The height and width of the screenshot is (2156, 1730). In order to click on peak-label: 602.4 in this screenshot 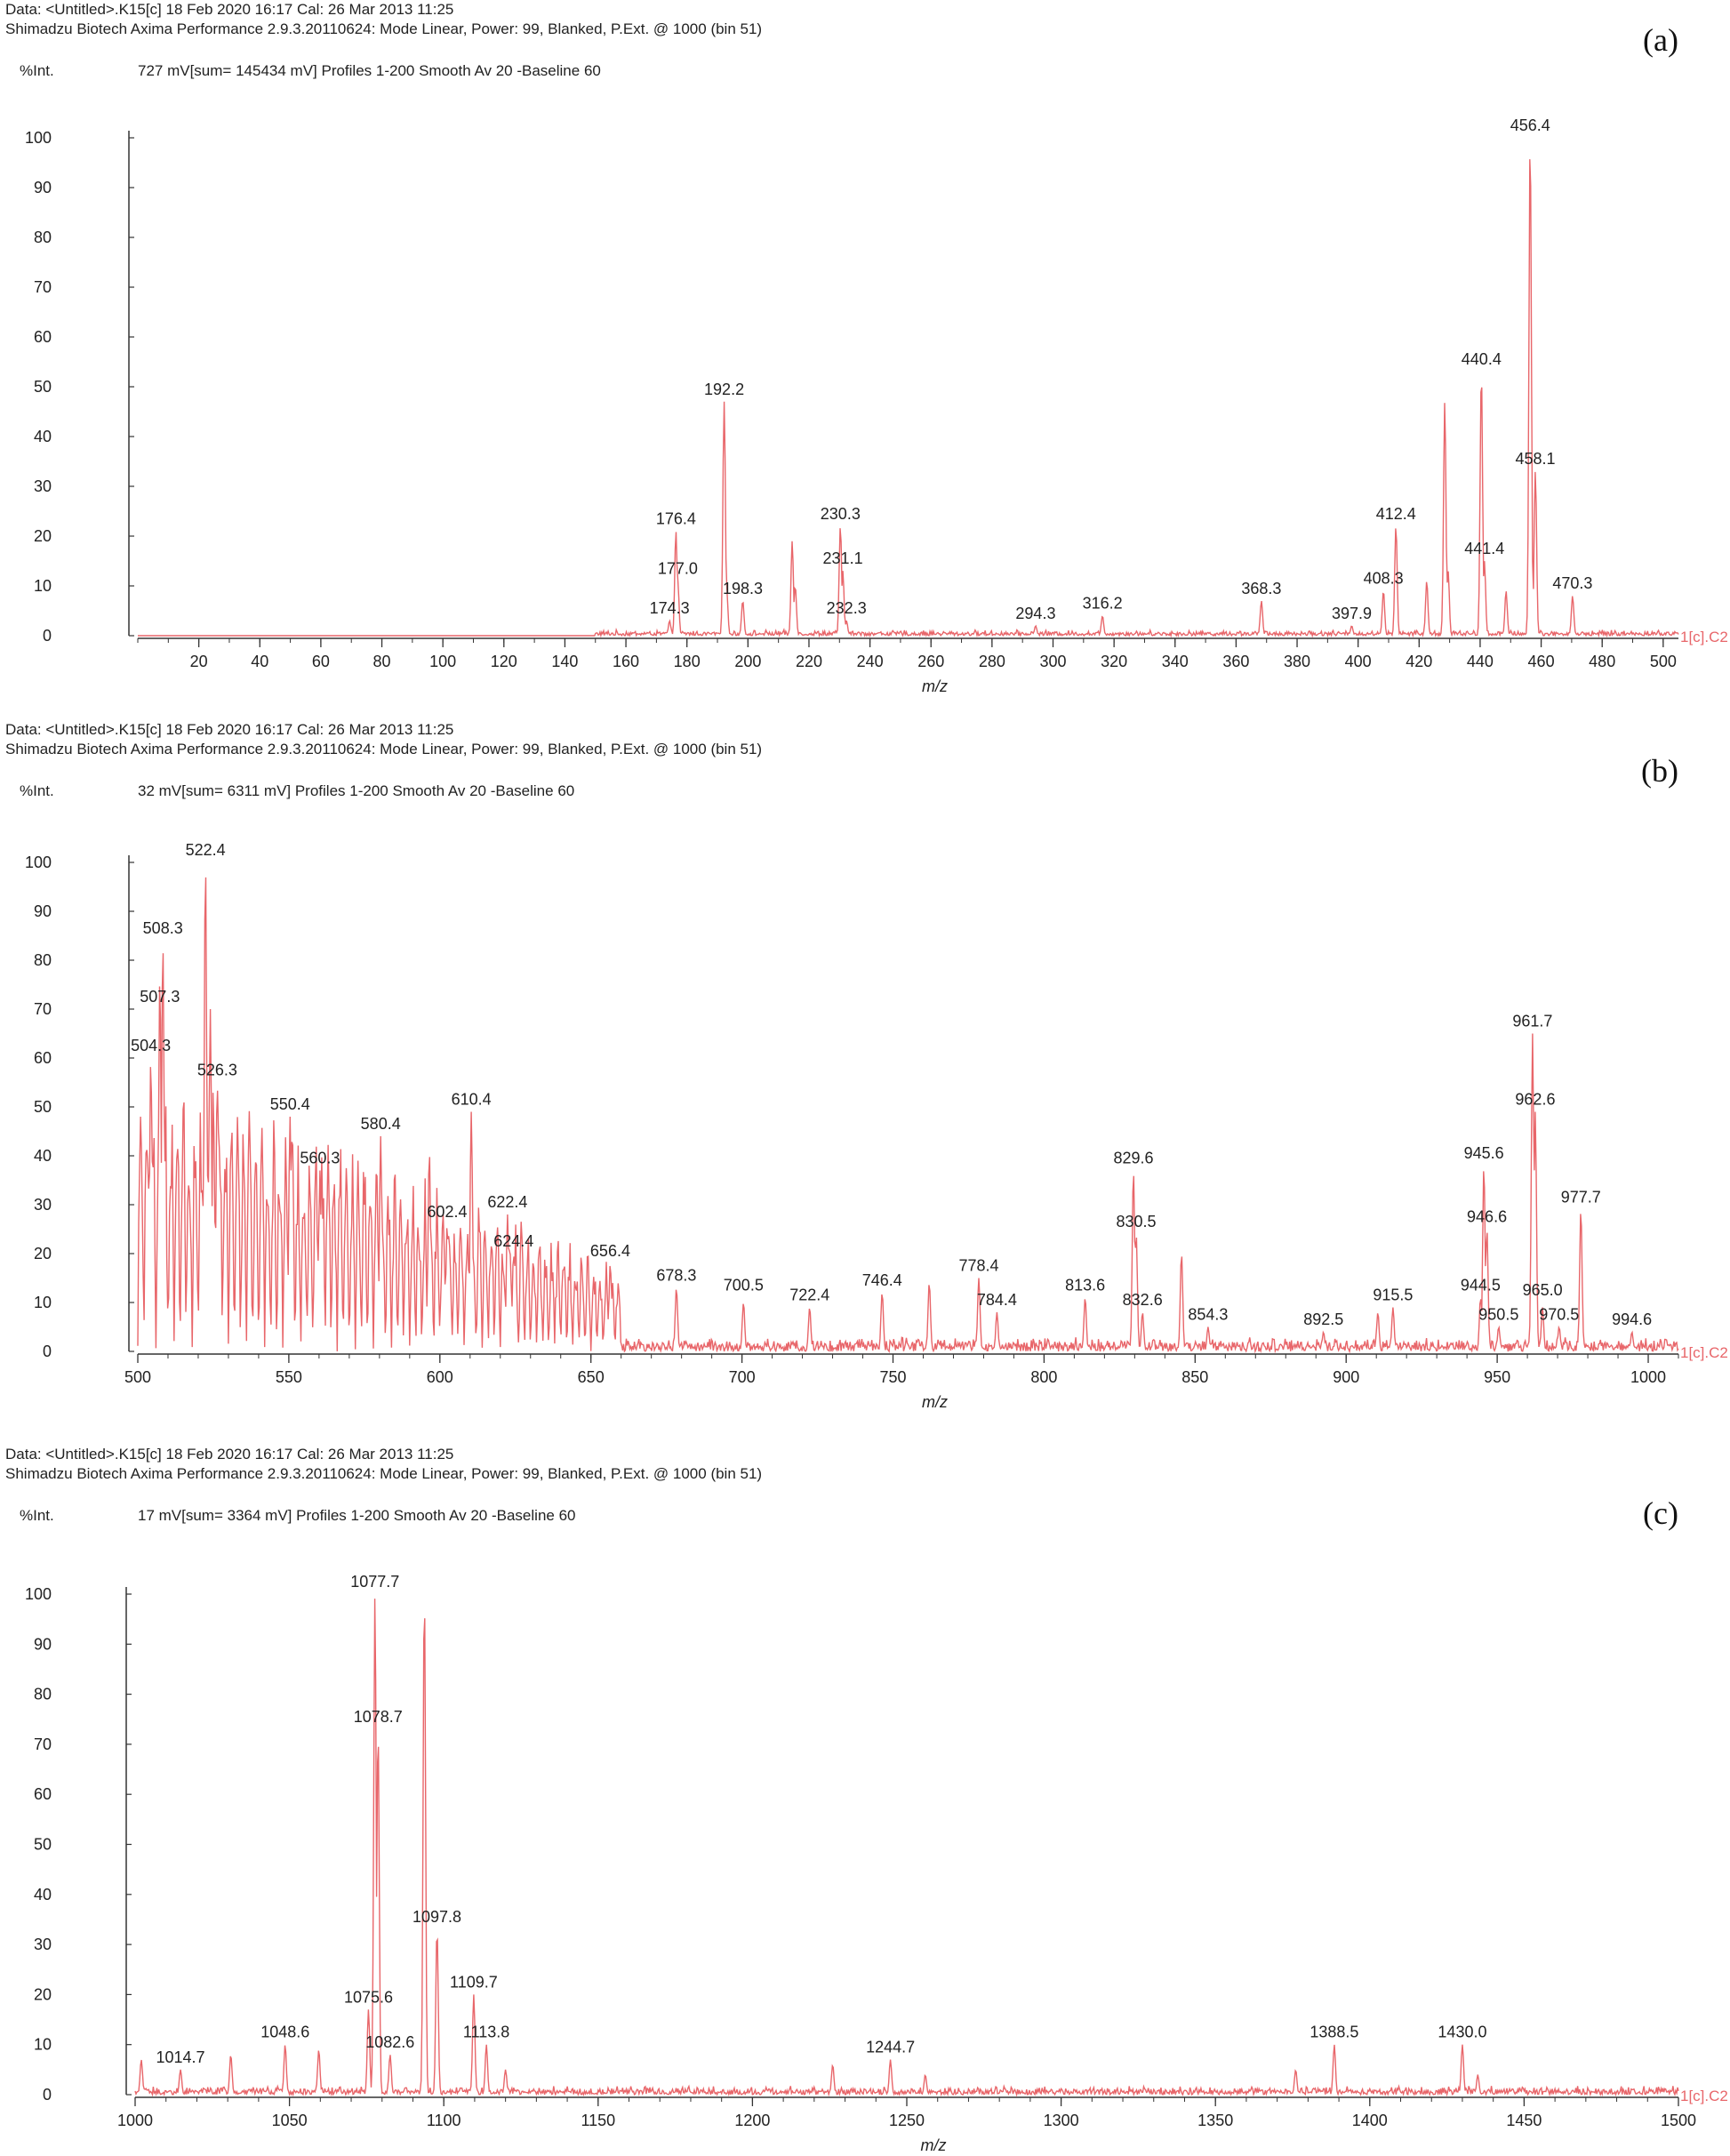, I will do `click(447, 1212)`.